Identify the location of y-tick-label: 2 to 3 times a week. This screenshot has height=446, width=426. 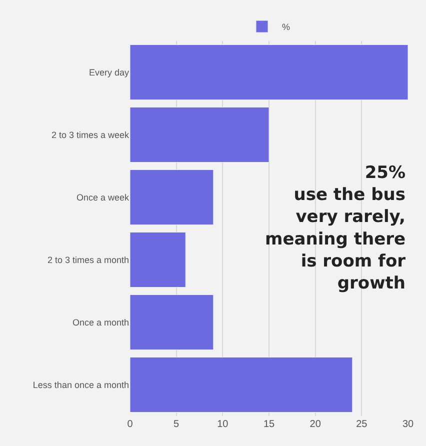
(90, 135).